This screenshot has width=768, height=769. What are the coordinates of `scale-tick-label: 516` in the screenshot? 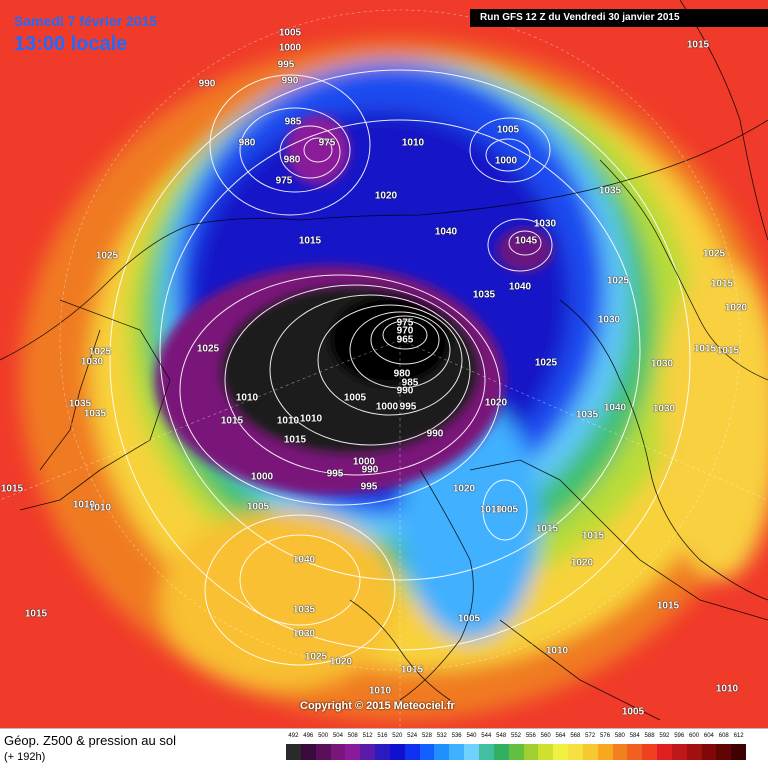 It's located at (382, 736).